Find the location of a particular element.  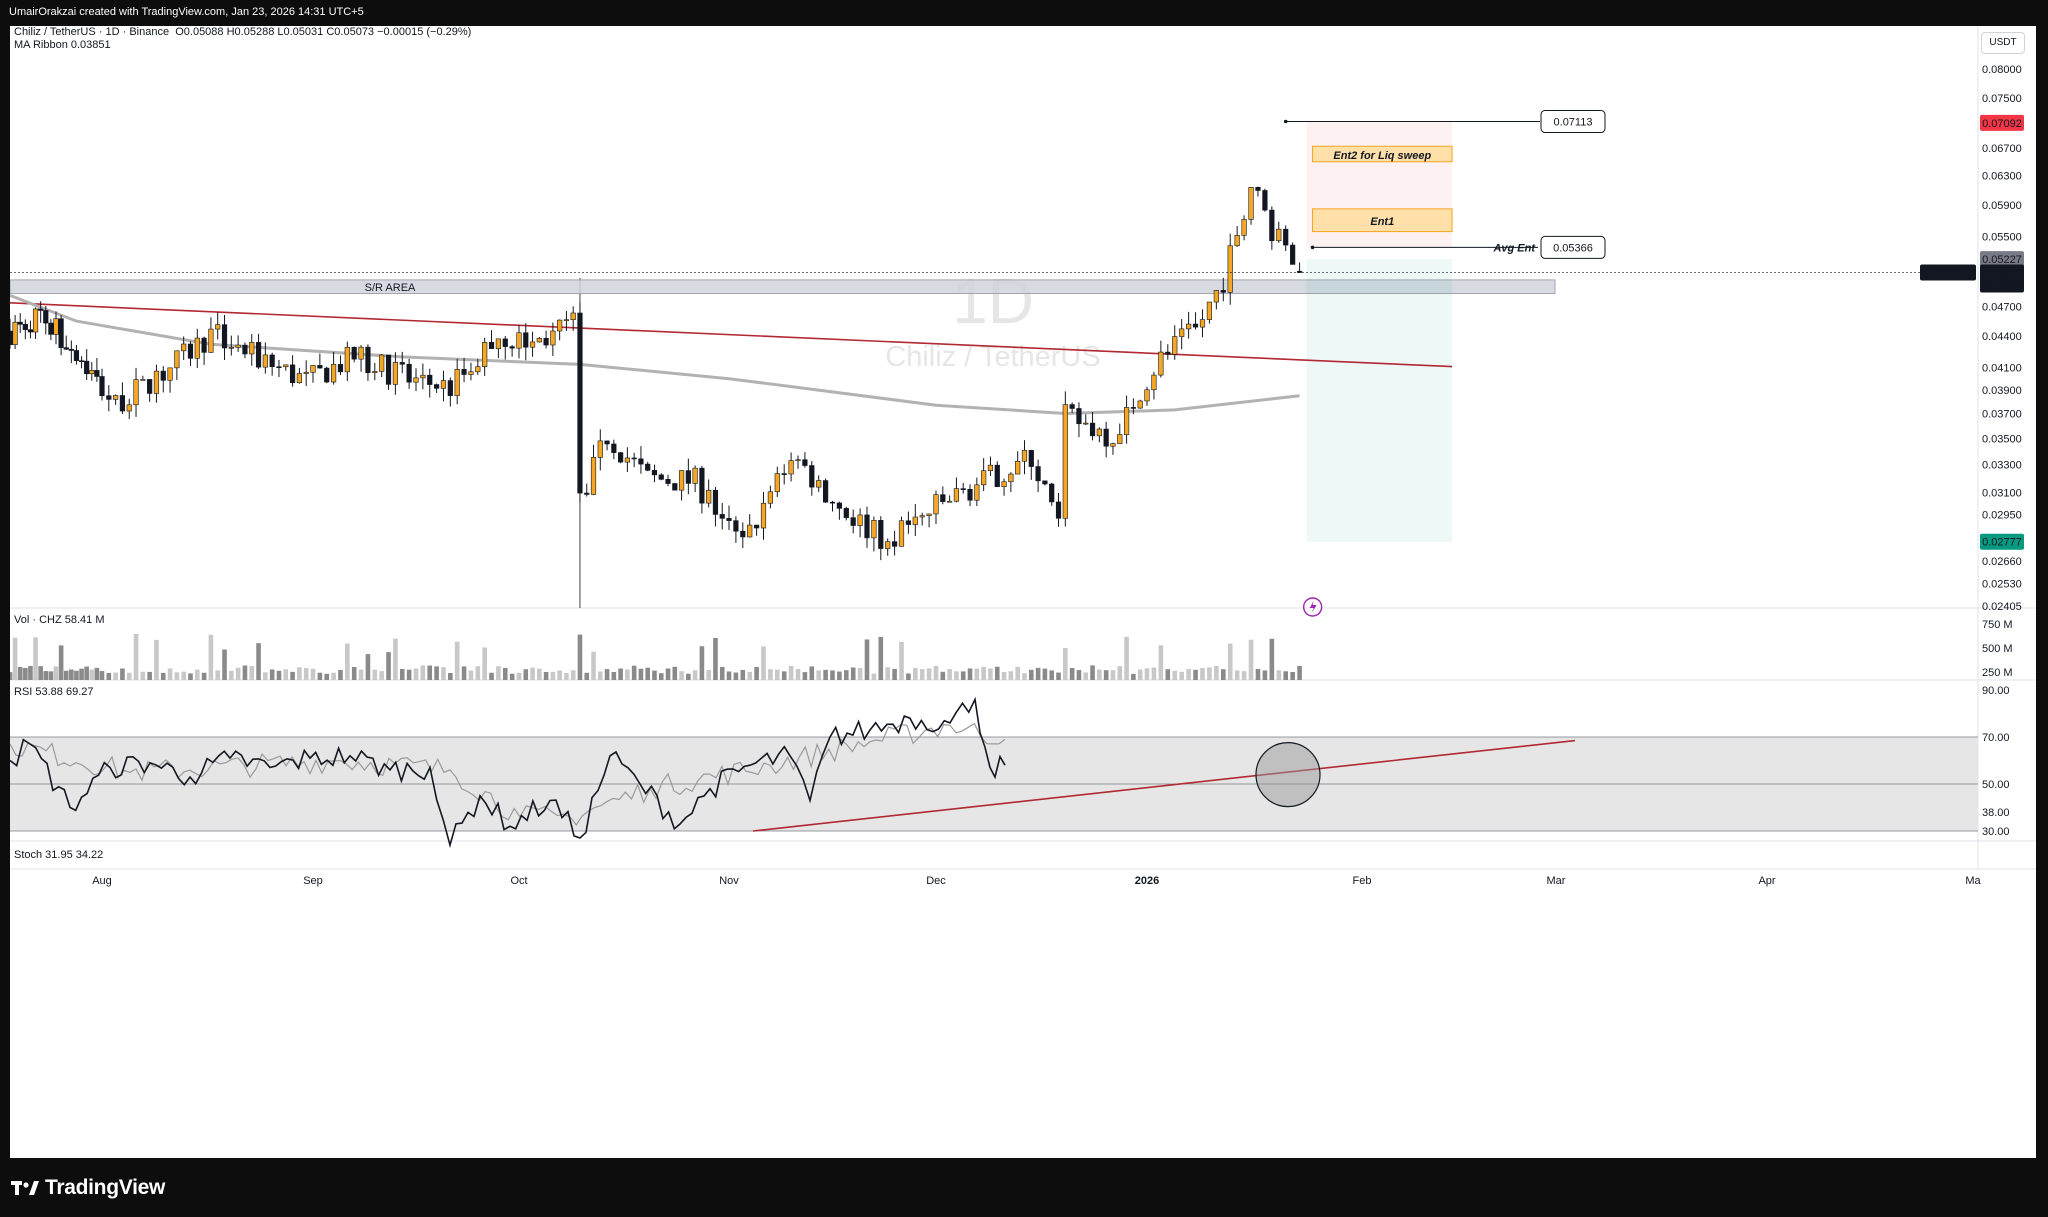

price-tick-label: 0.07500 is located at coordinates (2002, 99).